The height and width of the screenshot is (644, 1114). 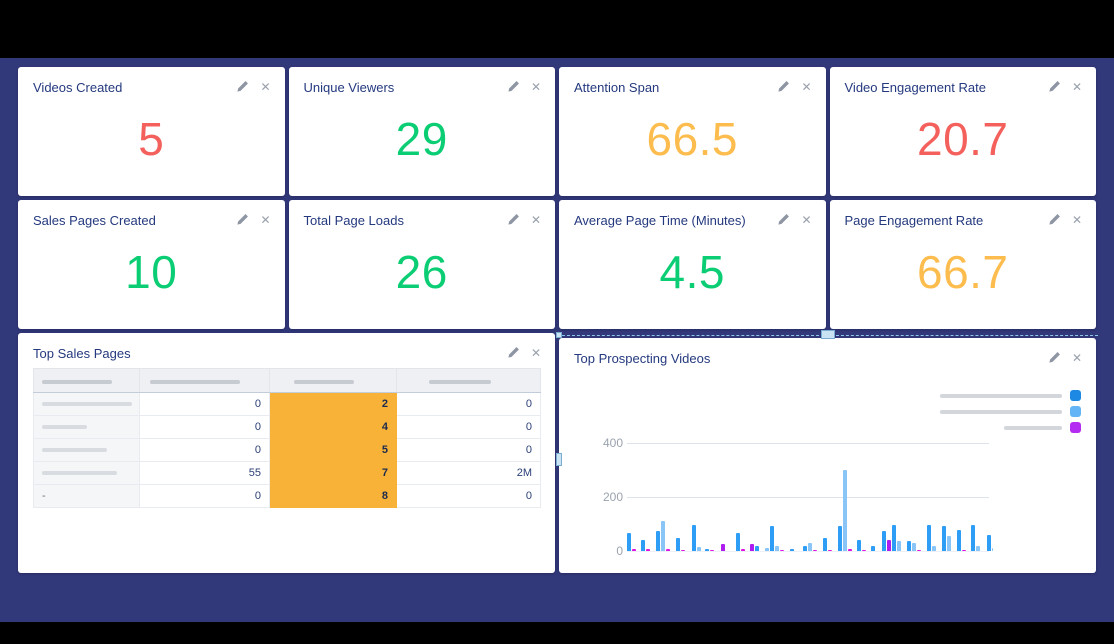 What do you see at coordinates (333, 473) in the screenshot?
I see `value-cell: 7` at bounding box center [333, 473].